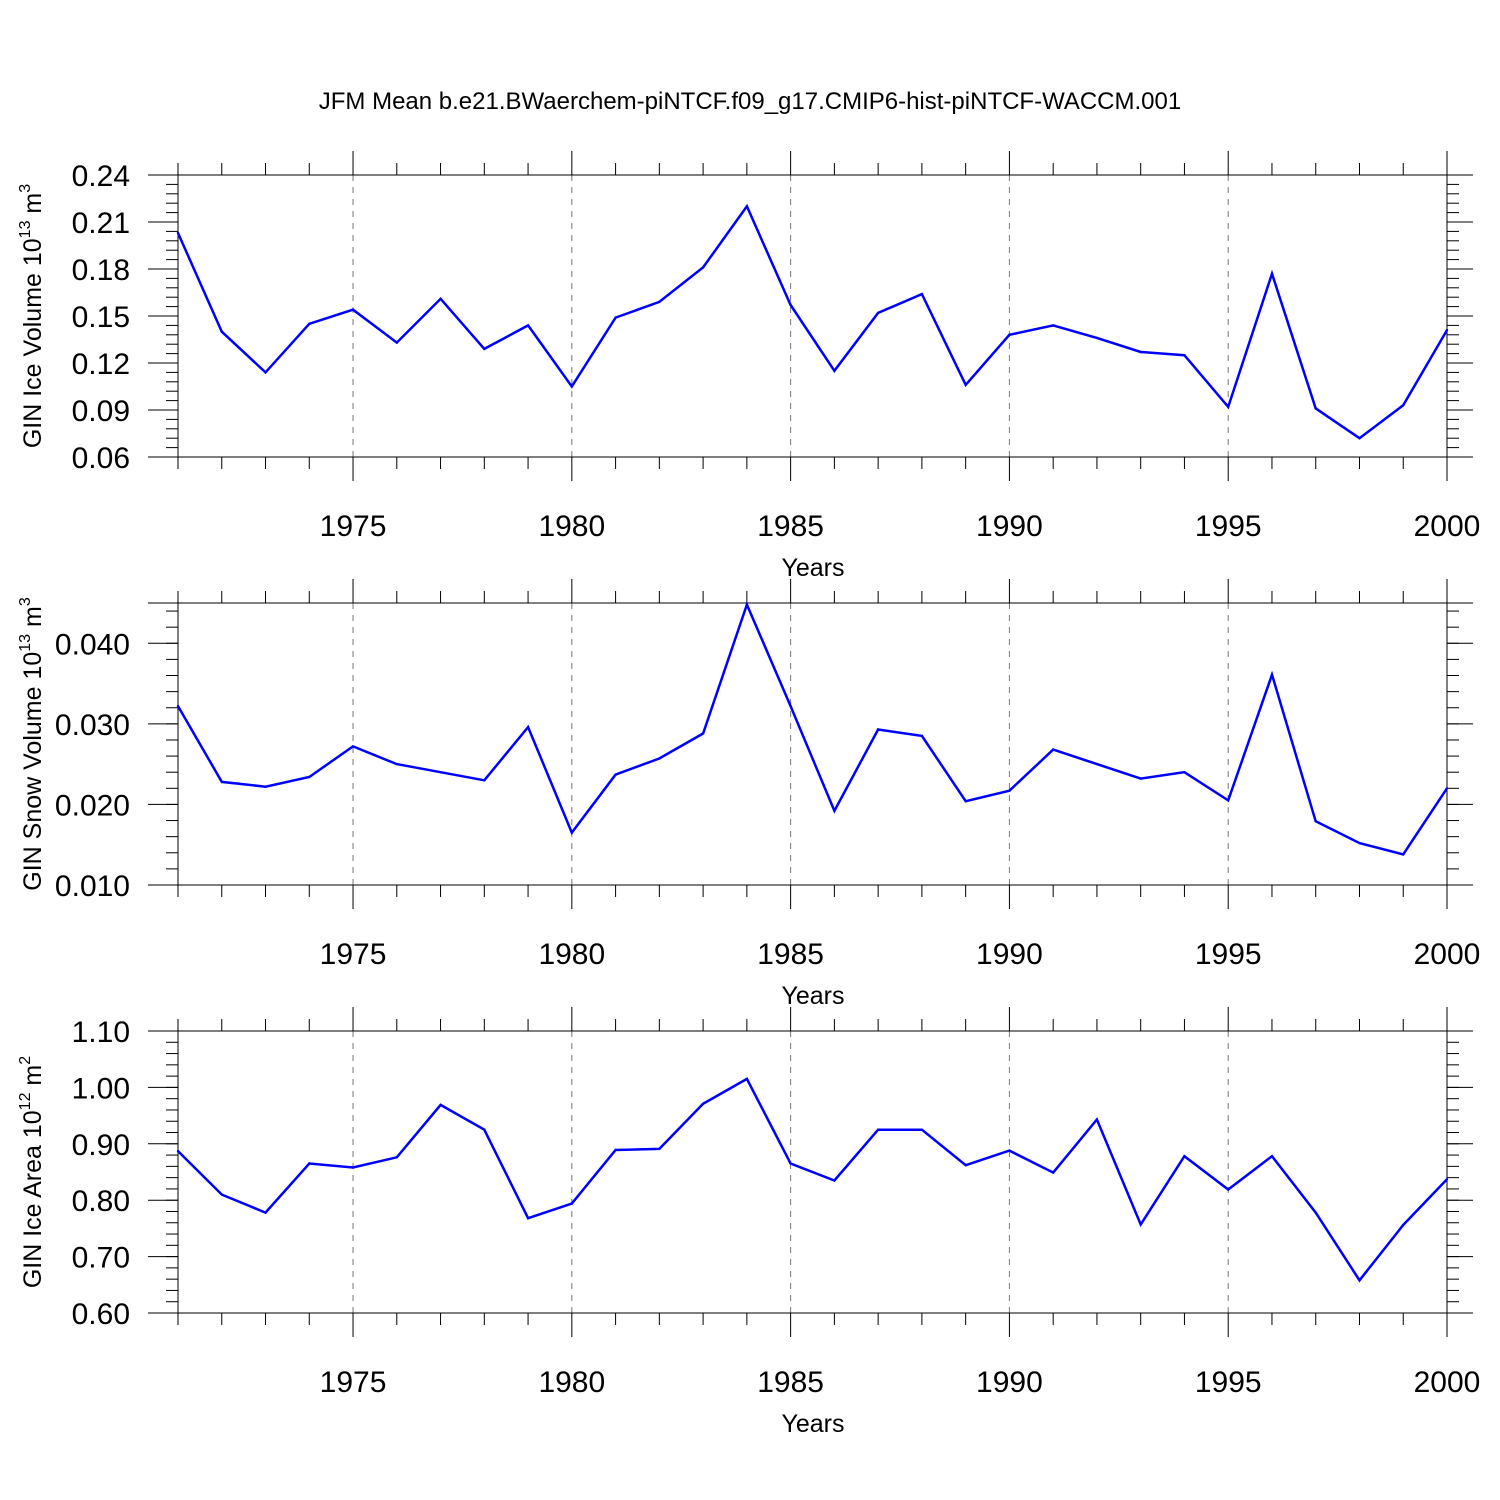 The width and height of the screenshot is (1500, 1500). I want to click on y-tick-label: 0.18, so click(101, 270).